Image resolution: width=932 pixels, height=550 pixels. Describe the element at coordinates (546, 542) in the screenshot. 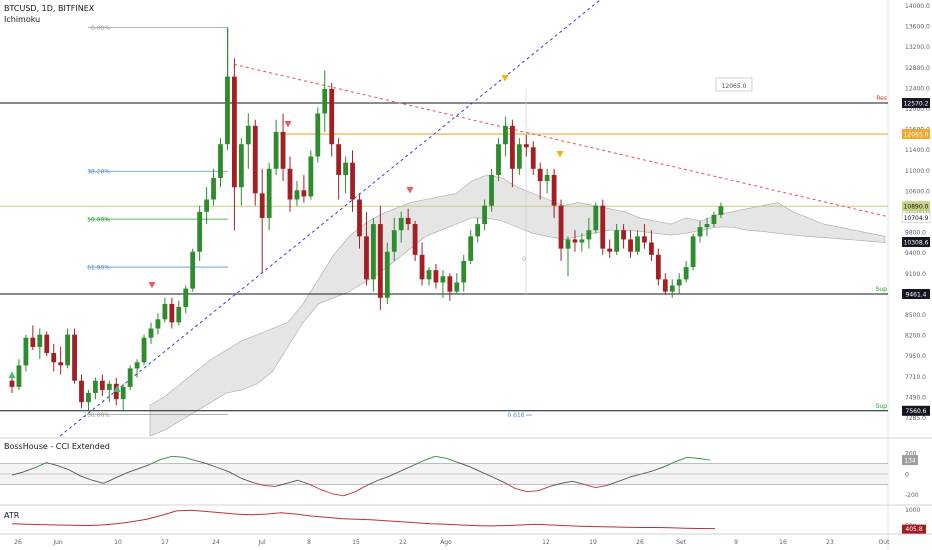

I see `time-tick-label: 12` at that location.